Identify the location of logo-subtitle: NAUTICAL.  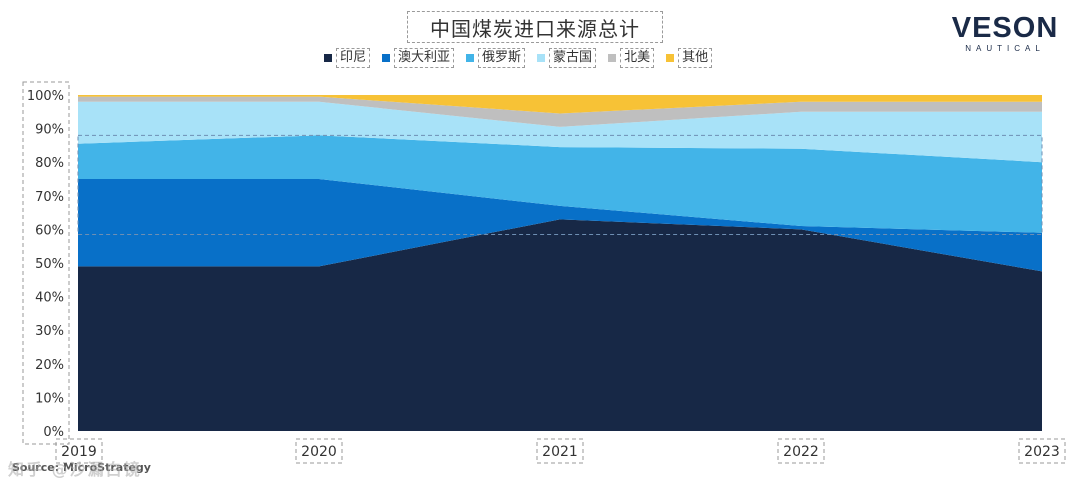
(1005, 48).